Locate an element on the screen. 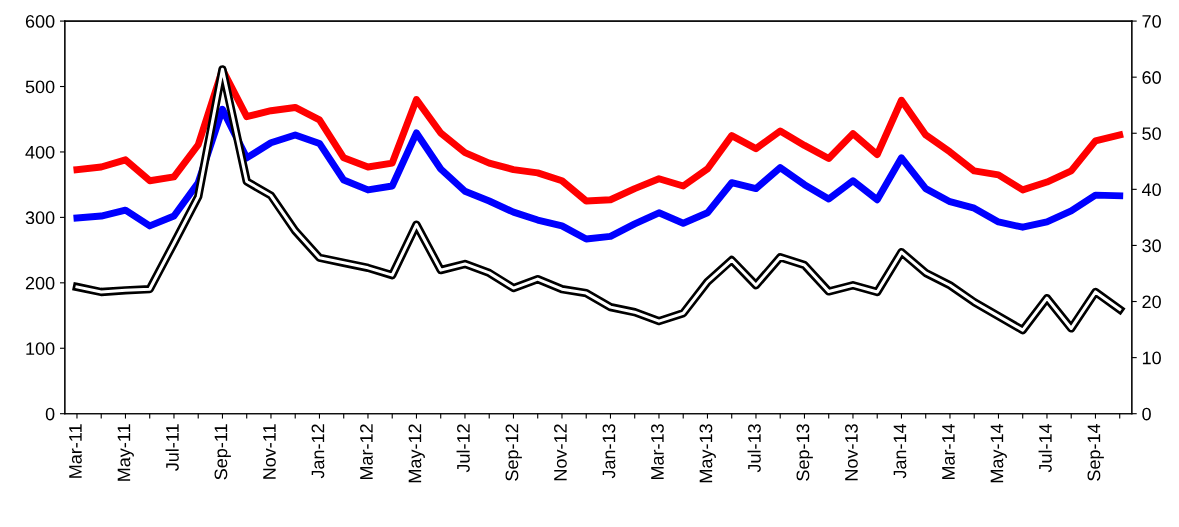 The image size is (1179, 527). x-tick-label: Sep-13 is located at coordinates (804, 452).